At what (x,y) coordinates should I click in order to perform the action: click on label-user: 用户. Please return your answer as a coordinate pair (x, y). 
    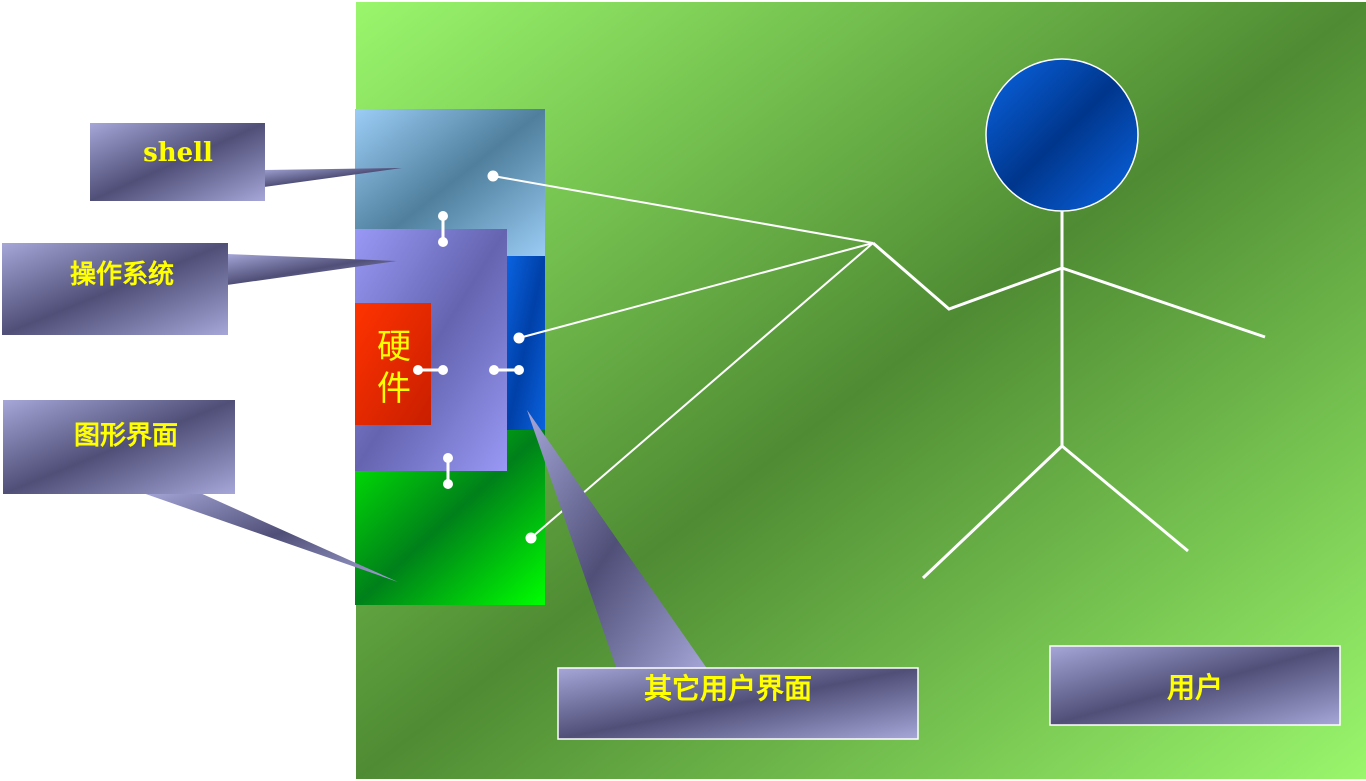
    Looking at the image, I should click on (1195, 685).